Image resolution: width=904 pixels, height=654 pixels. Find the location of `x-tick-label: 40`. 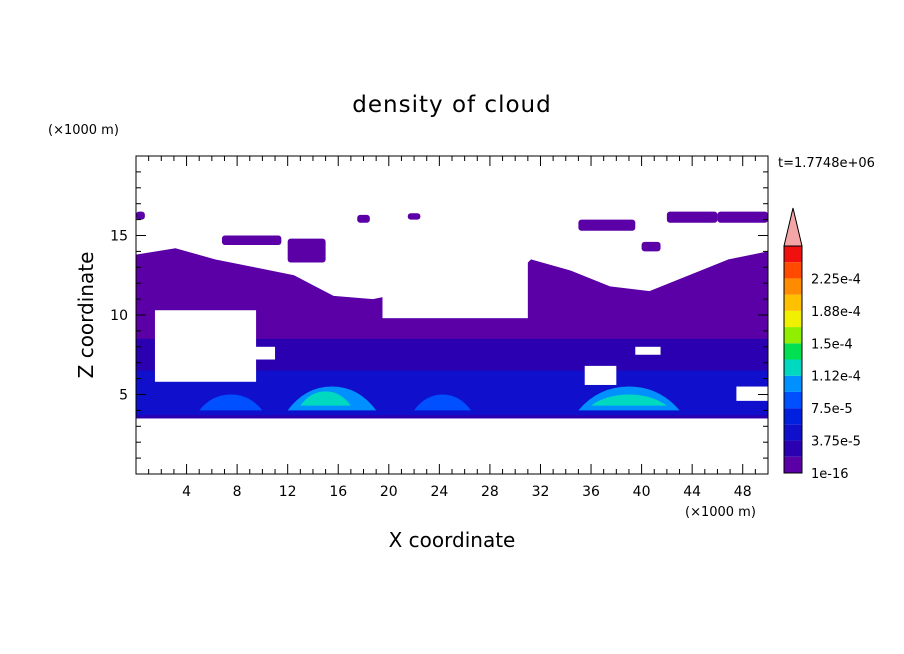

x-tick-label: 40 is located at coordinates (642, 492).